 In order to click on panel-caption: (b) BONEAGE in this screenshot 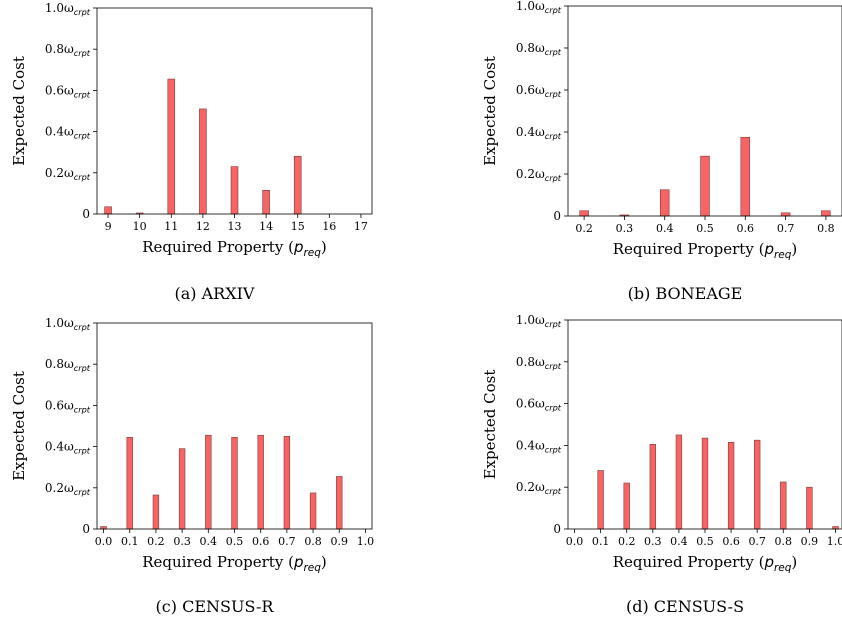, I will do `click(685, 293)`.